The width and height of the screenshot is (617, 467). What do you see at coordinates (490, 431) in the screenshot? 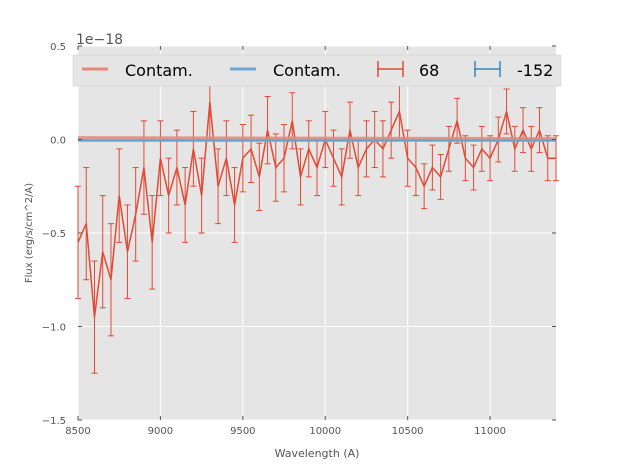
I see `x-tick-label: 11000` at bounding box center [490, 431].